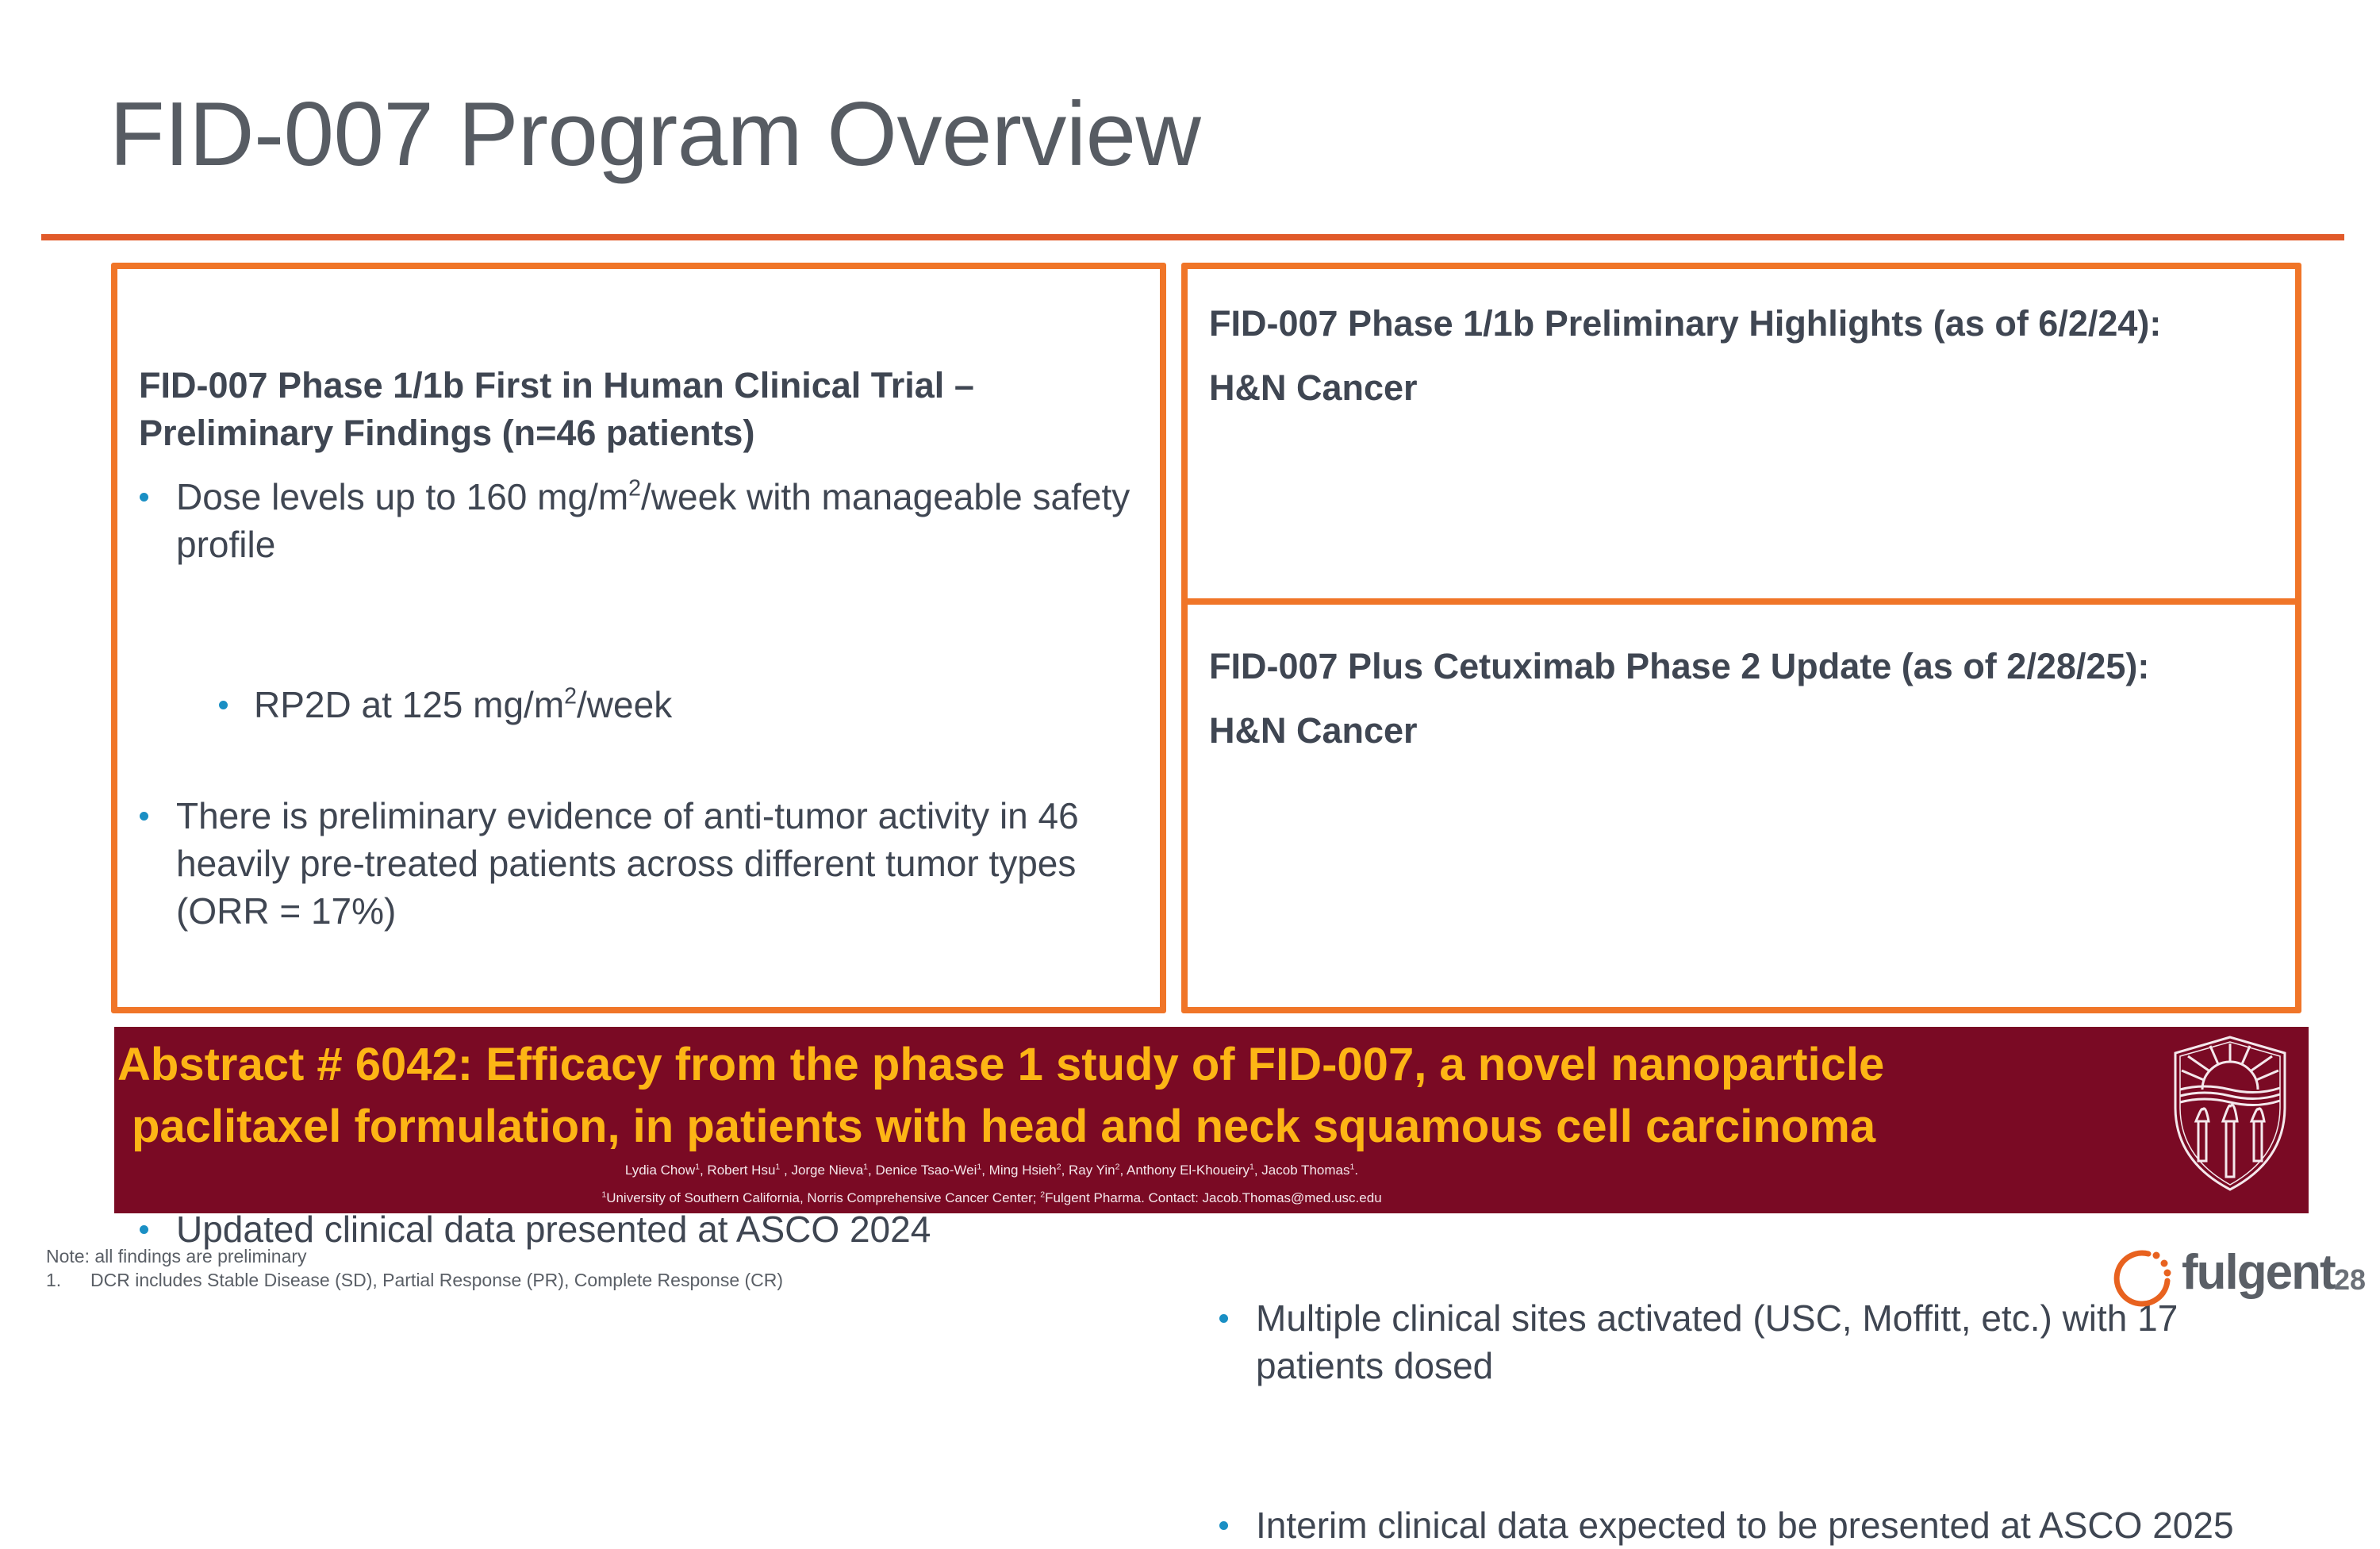 Image resolution: width=2380 pixels, height=1549 pixels. Describe the element at coordinates (447, 433) in the screenshot. I see `heading-line-2: Preliminary Findings (n=46 patients)` at that location.